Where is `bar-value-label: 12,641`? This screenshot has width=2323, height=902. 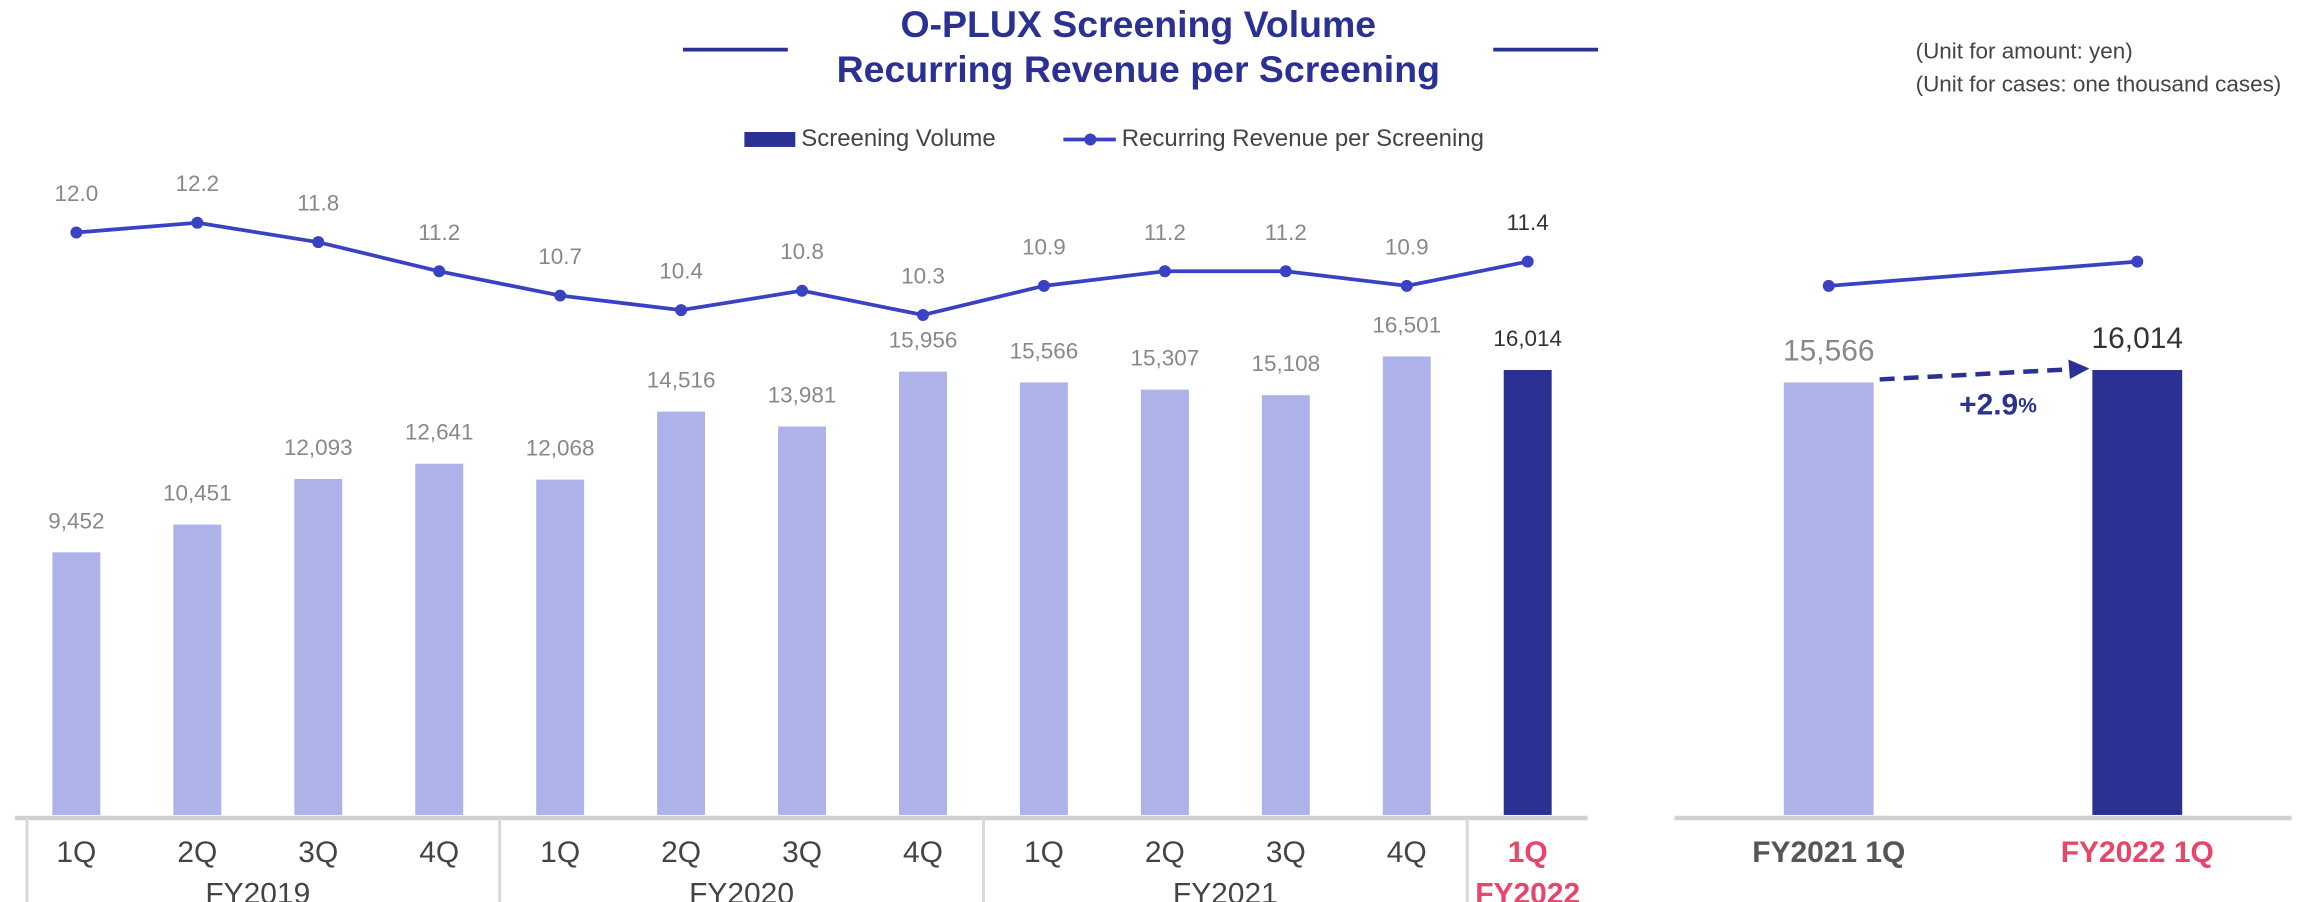 bar-value-label: 12,641 is located at coordinates (439, 432).